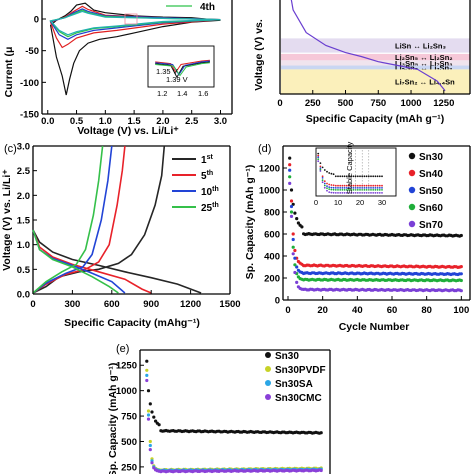  Describe the element at coordinates (360, 202) in the screenshot. I see `panel-d-inset-tick-3: 20` at that location.